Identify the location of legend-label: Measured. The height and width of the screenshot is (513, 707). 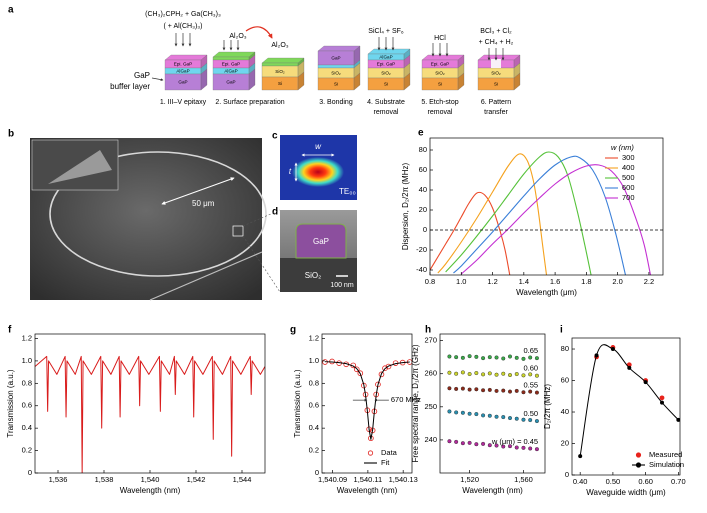
(665, 454).